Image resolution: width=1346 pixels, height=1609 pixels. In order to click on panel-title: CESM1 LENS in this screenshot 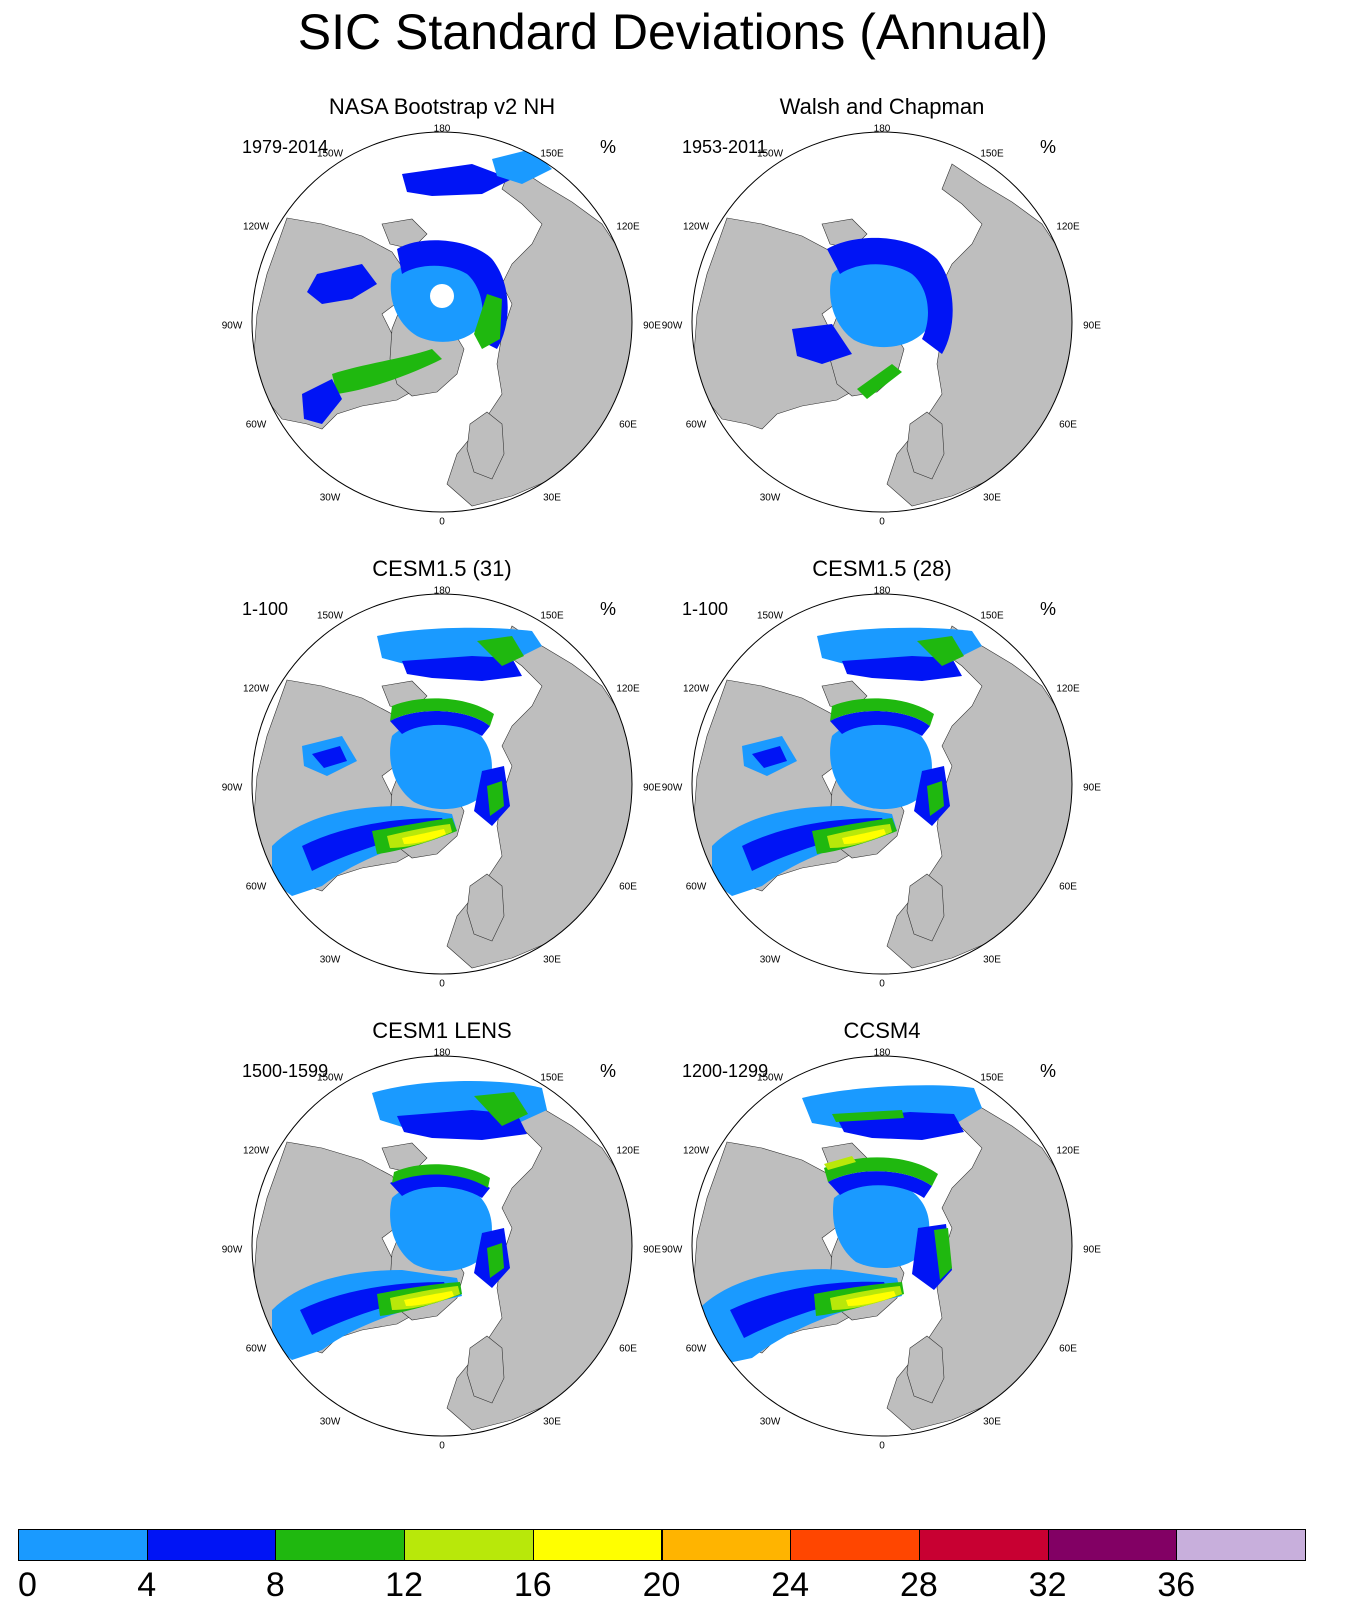, I will do `click(442, 1030)`.